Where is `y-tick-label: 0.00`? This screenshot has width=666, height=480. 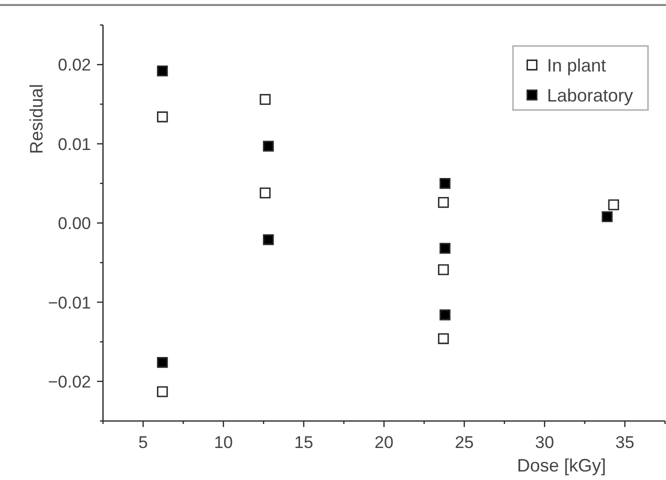 y-tick-label: 0.00 is located at coordinates (74, 224).